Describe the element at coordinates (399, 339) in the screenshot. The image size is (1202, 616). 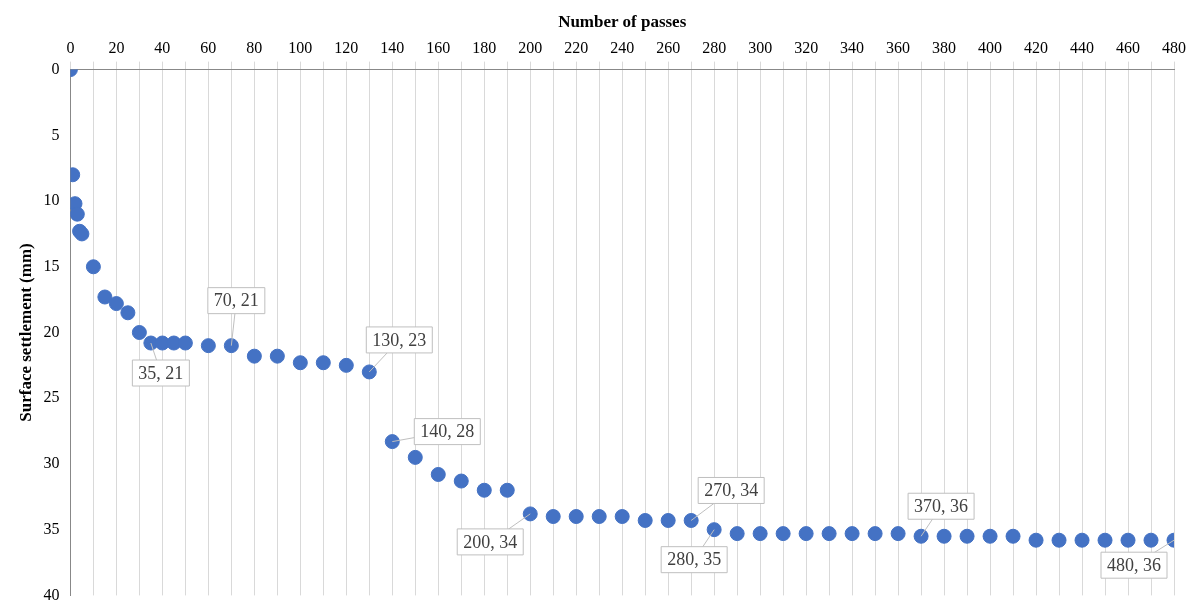
I see `annotation: 130, 23` at that location.